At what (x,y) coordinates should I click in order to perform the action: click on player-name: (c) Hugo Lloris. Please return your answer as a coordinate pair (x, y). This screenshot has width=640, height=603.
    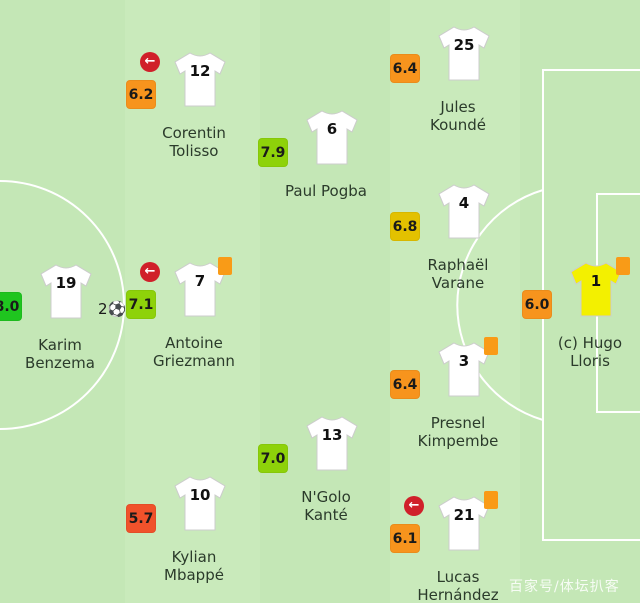
    Looking at the image, I should click on (575, 352).